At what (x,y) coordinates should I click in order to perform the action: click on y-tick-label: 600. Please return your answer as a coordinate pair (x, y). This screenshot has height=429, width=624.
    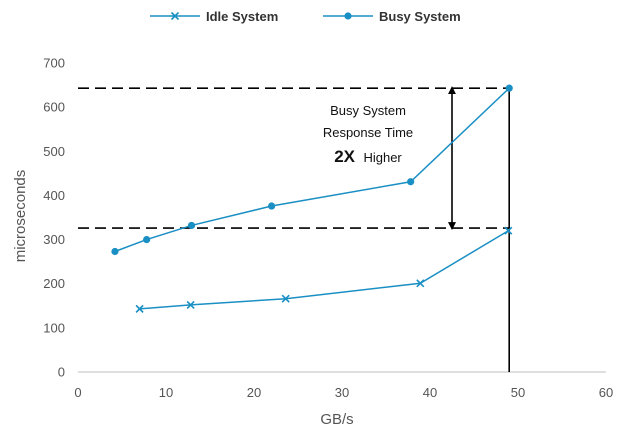
    Looking at the image, I should click on (54, 107).